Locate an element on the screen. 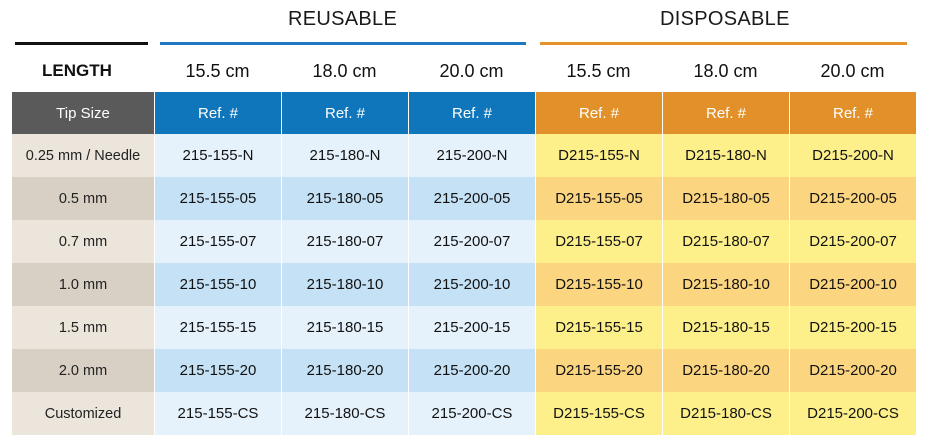 The width and height of the screenshot is (931, 446). reusable-ref-cell: 215-155-05 is located at coordinates (218, 198).